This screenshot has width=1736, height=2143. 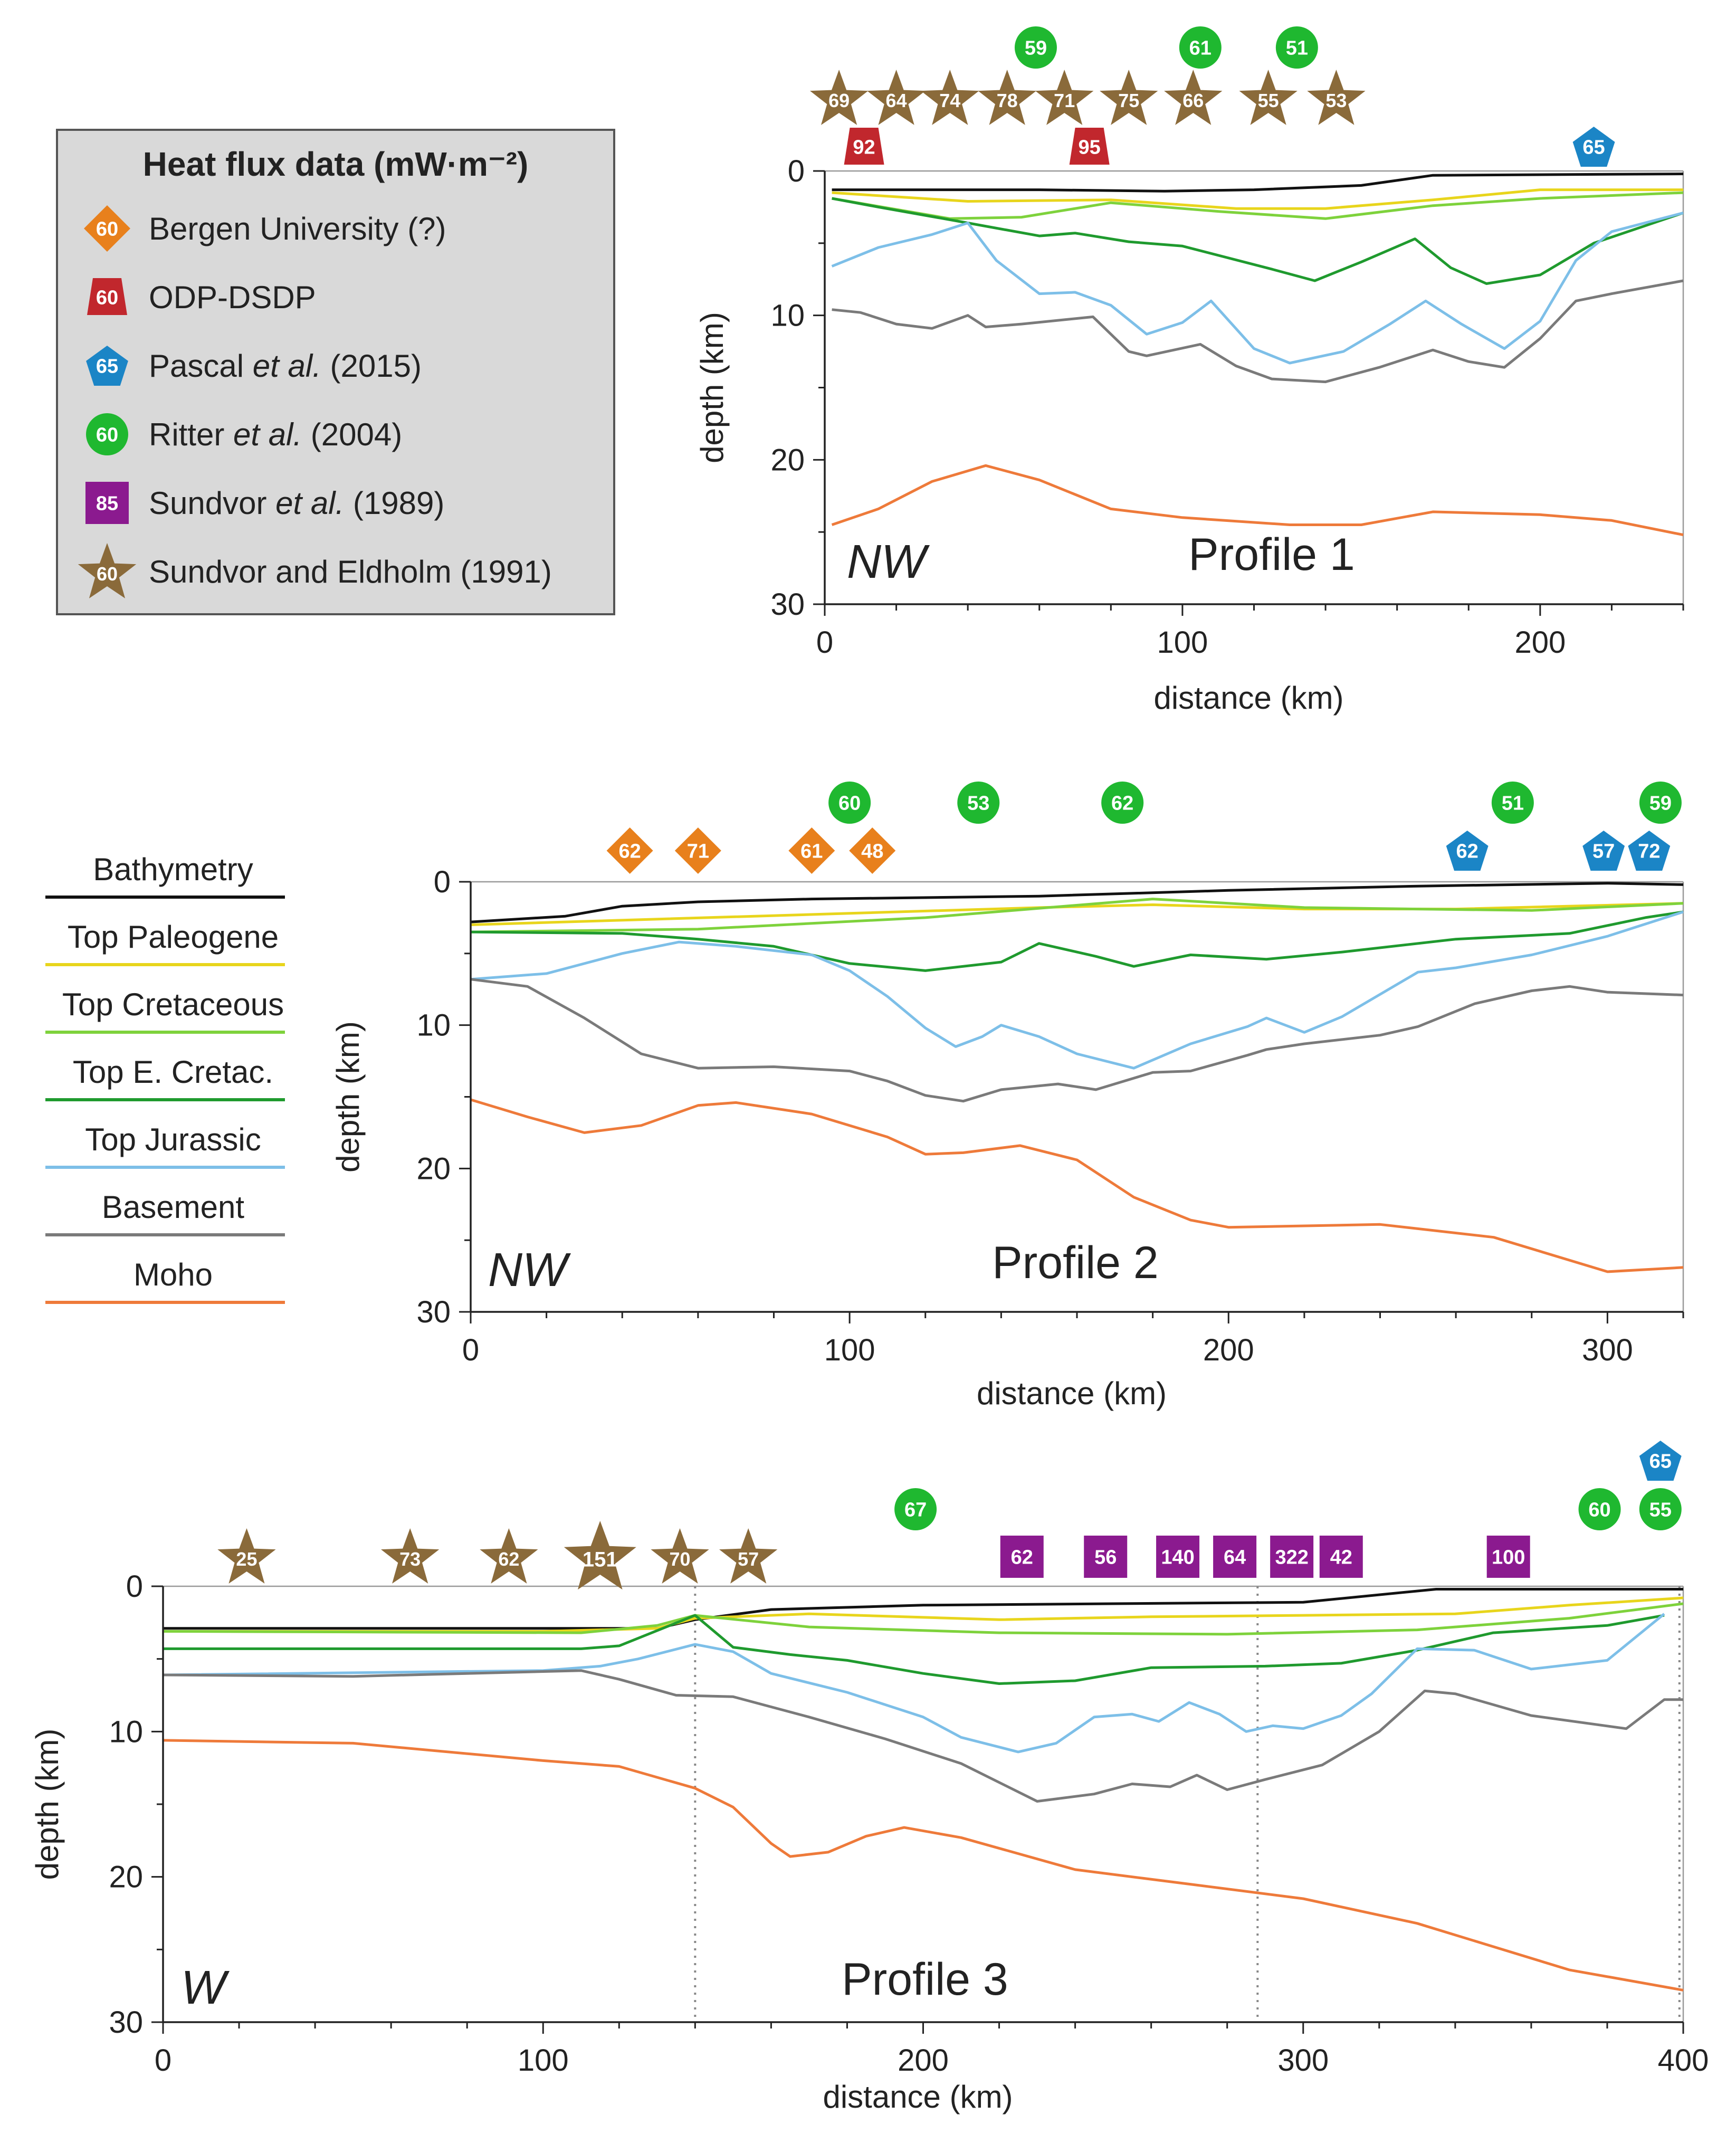 What do you see at coordinates (1007, 97) in the screenshot?
I see `heat-flux-marker-star: 78` at bounding box center [1007, 97].